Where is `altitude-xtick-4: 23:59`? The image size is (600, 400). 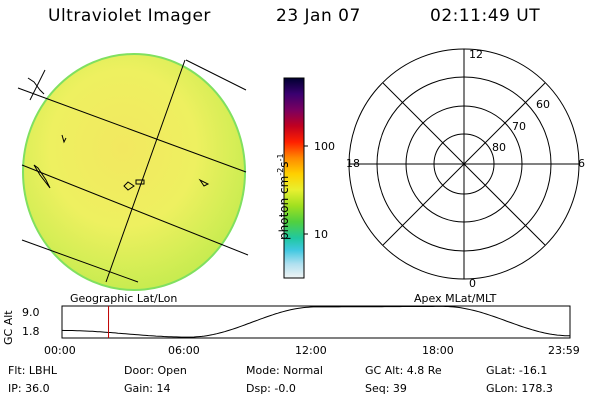 altitude-xtick-4: 23:59 is located at coordinates (564, 350).